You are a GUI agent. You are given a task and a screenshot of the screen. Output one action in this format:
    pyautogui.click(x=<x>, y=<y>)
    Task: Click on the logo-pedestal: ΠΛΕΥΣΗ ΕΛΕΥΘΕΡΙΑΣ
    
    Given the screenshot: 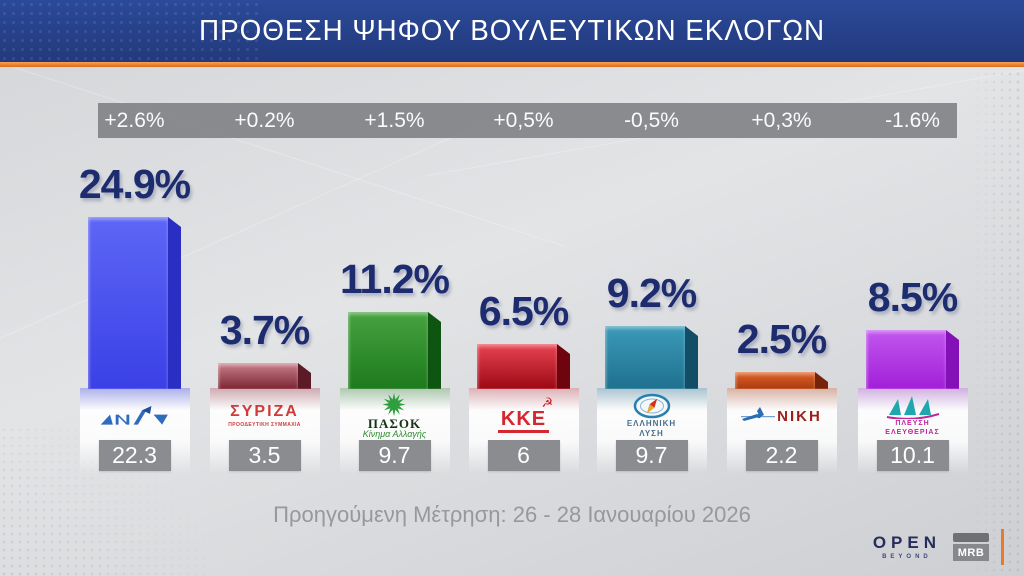 What is the action you would take?
    pyautogui.click(x=912, y=431)
    